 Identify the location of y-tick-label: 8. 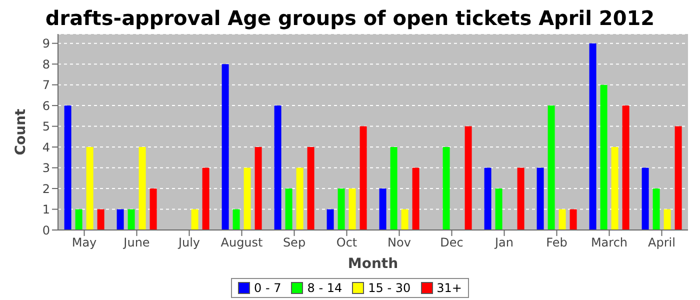
(46, 64).